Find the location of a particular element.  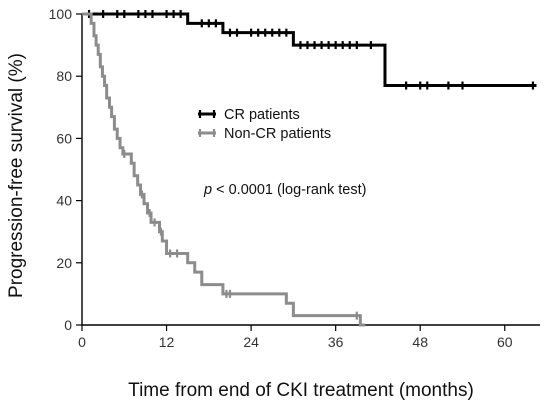

y-tick-label-4: 80 is located at coordinates (64, 76).